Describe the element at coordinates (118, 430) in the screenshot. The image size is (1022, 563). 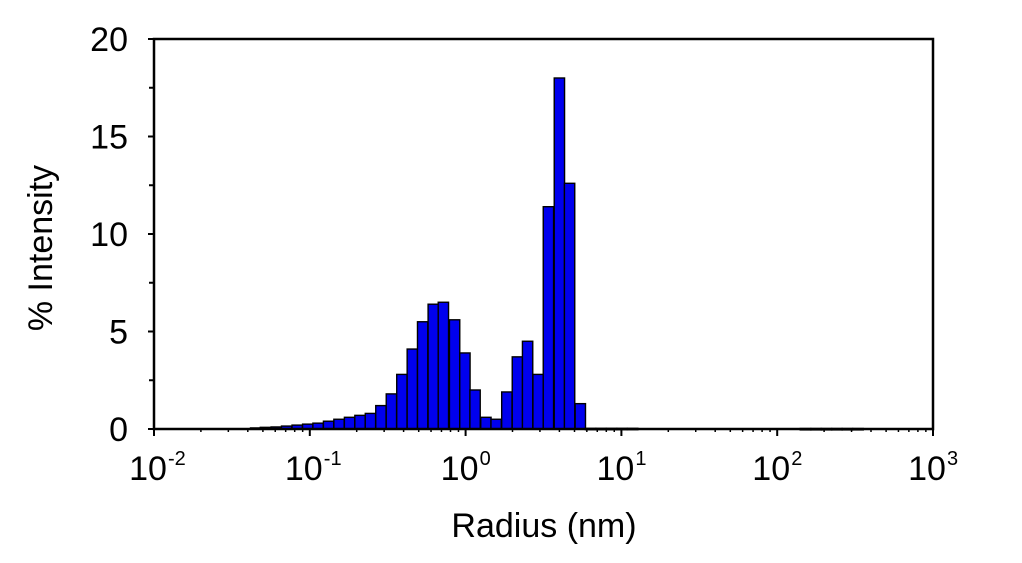
I see `y-tick-label: 0` at that location.